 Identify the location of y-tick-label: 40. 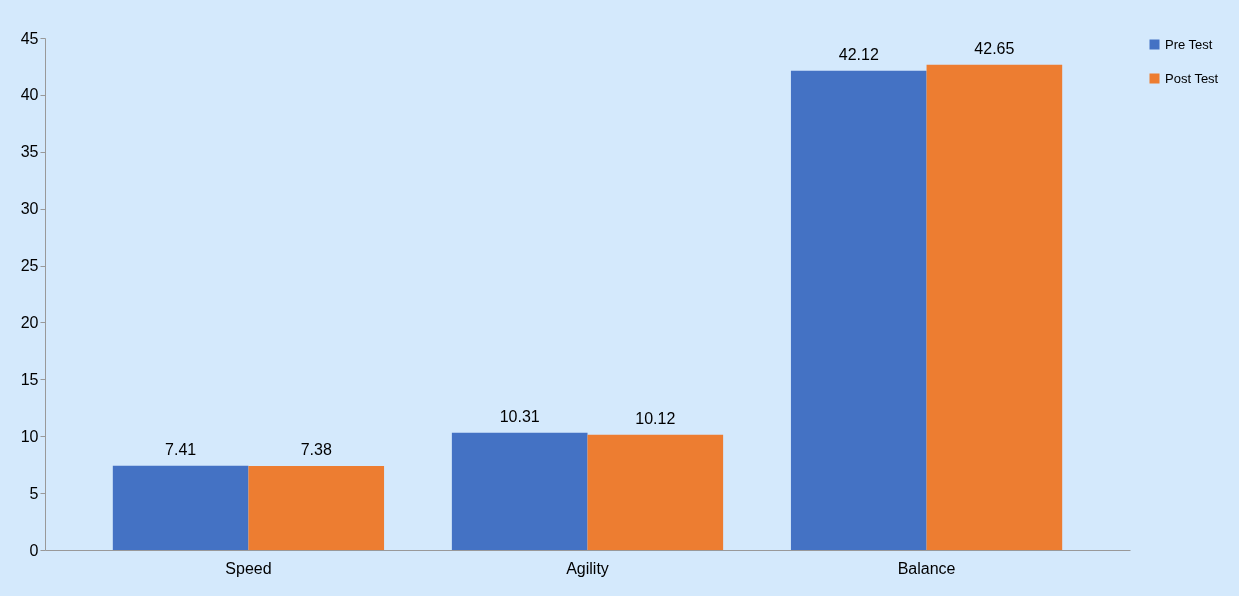
(29, 95).